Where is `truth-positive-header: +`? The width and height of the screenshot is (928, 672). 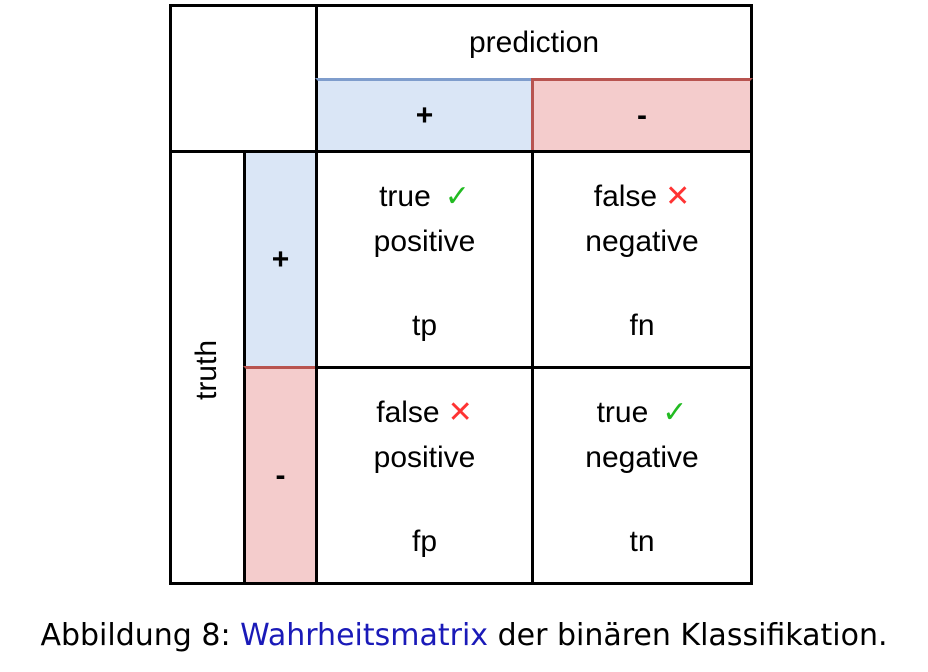 truth-positive-header: + is located at coordinates (280, 259).